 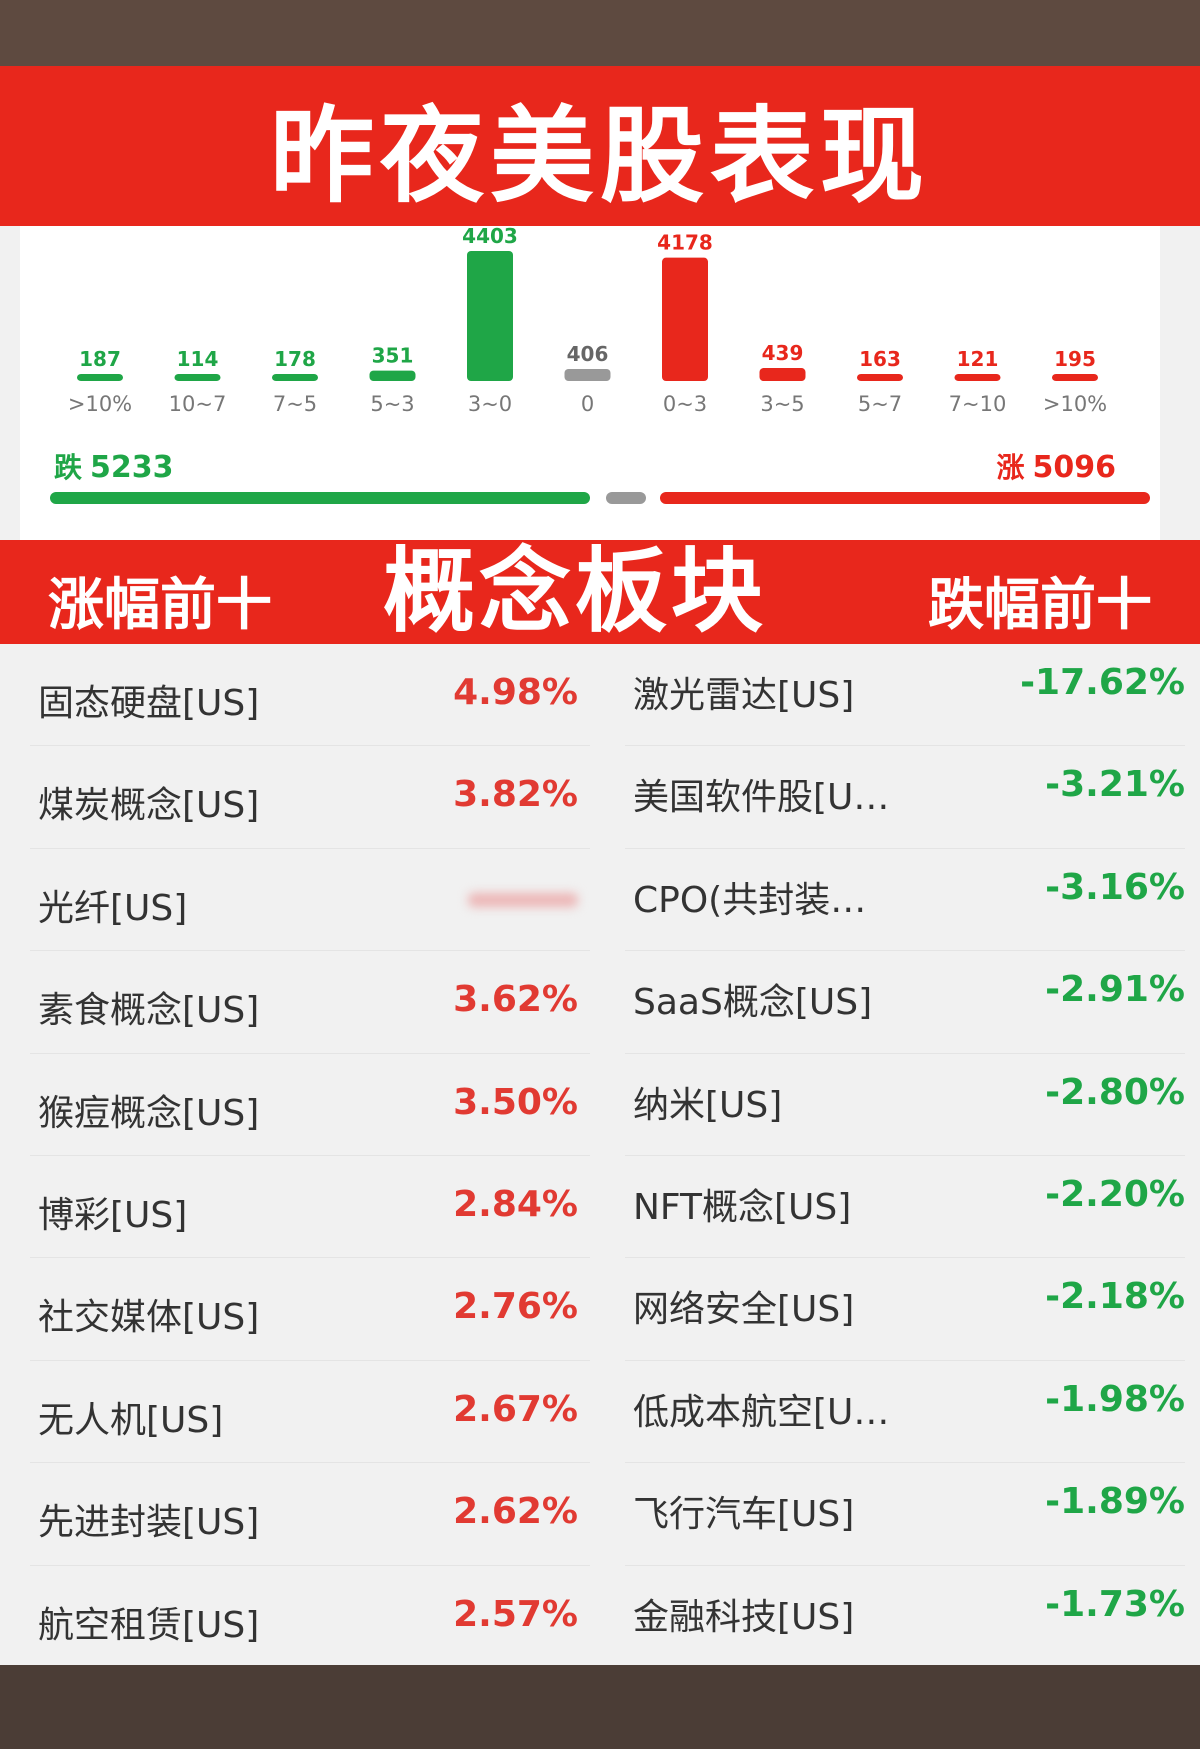 What do you see at coordinates (1075, 359) in the screenshot?
I see `bar-value-label: 195` at bounding box center [1075, 359].